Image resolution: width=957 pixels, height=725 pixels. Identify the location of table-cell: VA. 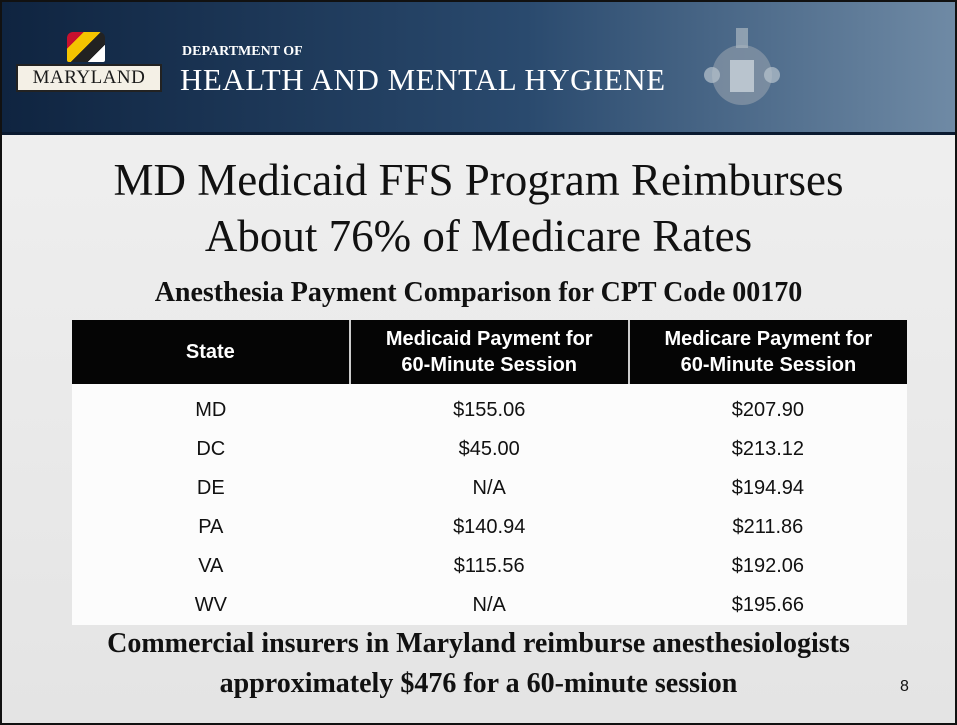
(211, 566).